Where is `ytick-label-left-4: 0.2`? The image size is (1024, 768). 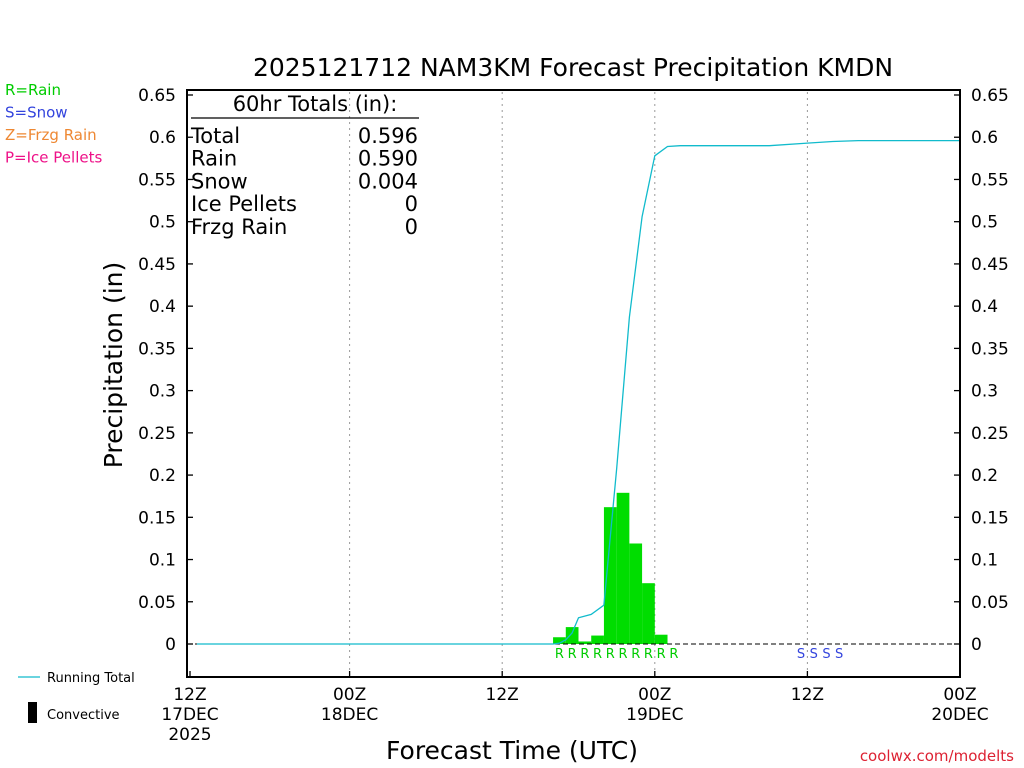 ytick-label-left-4: 0.2 is located at coordinates (162, 476).